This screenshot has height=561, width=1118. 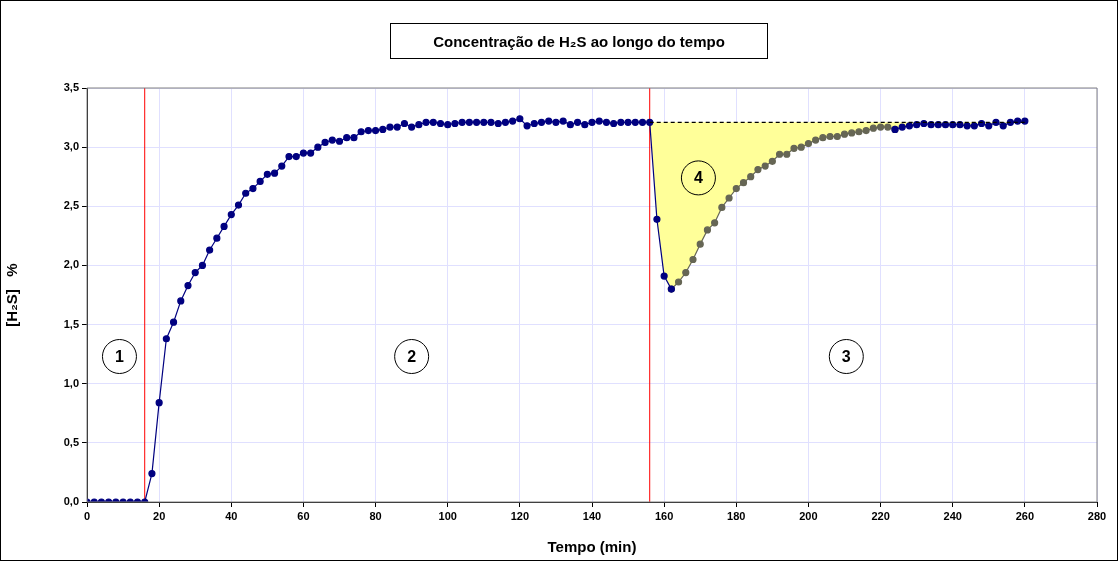 I want to click on y-tick-label: 1,0, so click(x=71, y=382).